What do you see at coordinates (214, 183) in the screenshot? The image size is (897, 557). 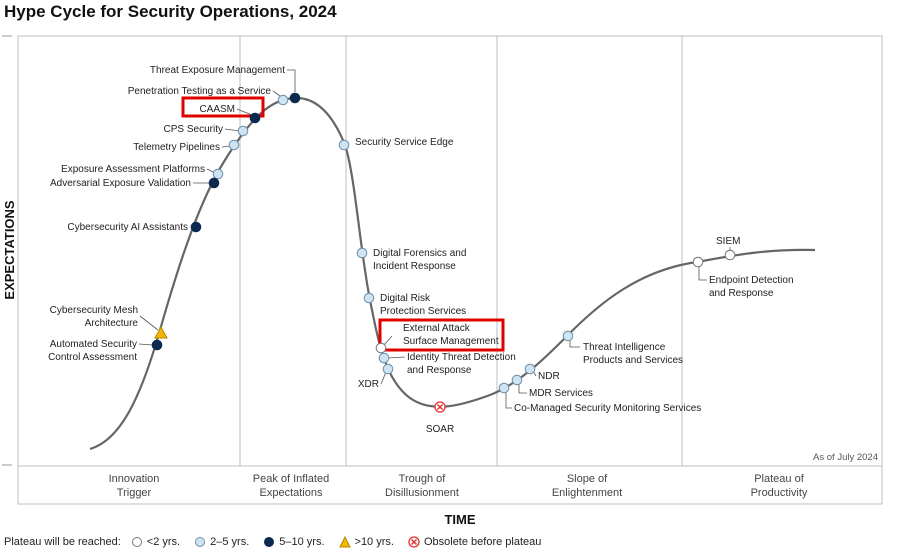 I see `marker-adversarial-exposure-validation` at bounding box center [214, 183].